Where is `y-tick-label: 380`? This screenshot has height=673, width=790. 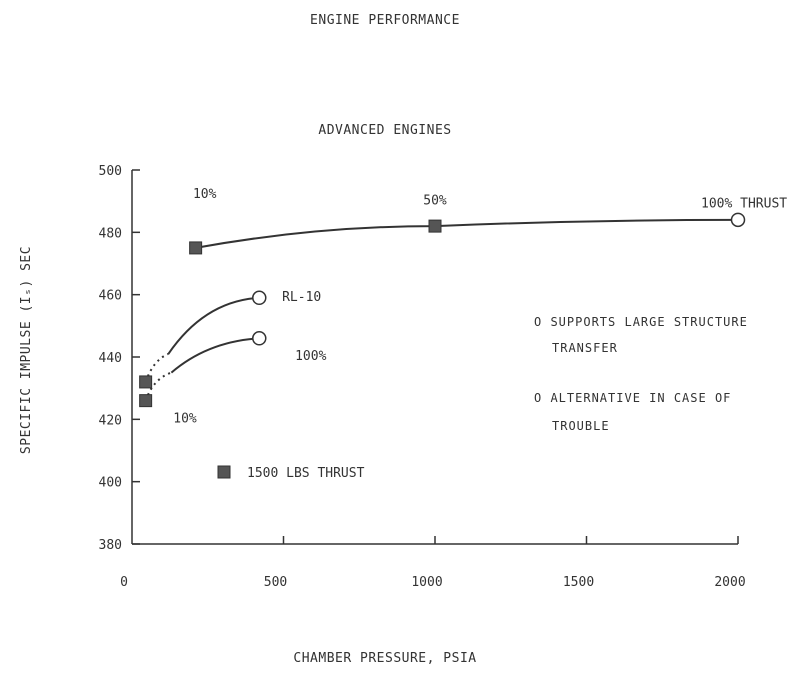 y-tick-label: 380 is located at coordinates (110, 545).